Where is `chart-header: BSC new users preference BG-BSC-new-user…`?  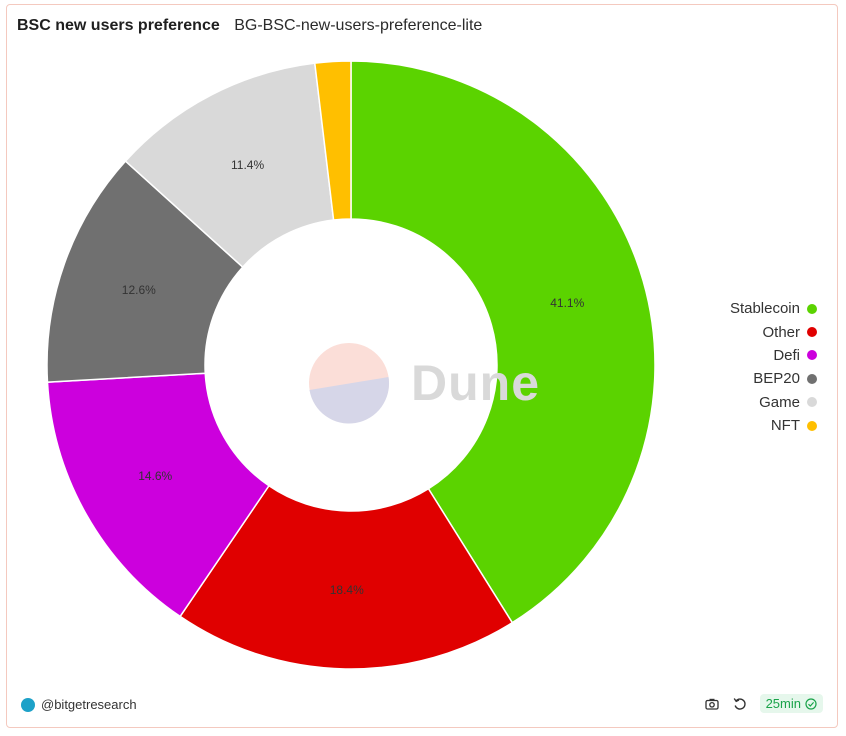
chart-header: BSC new users preference BG-BSC-new-user… is located at coordinates (249, 26).